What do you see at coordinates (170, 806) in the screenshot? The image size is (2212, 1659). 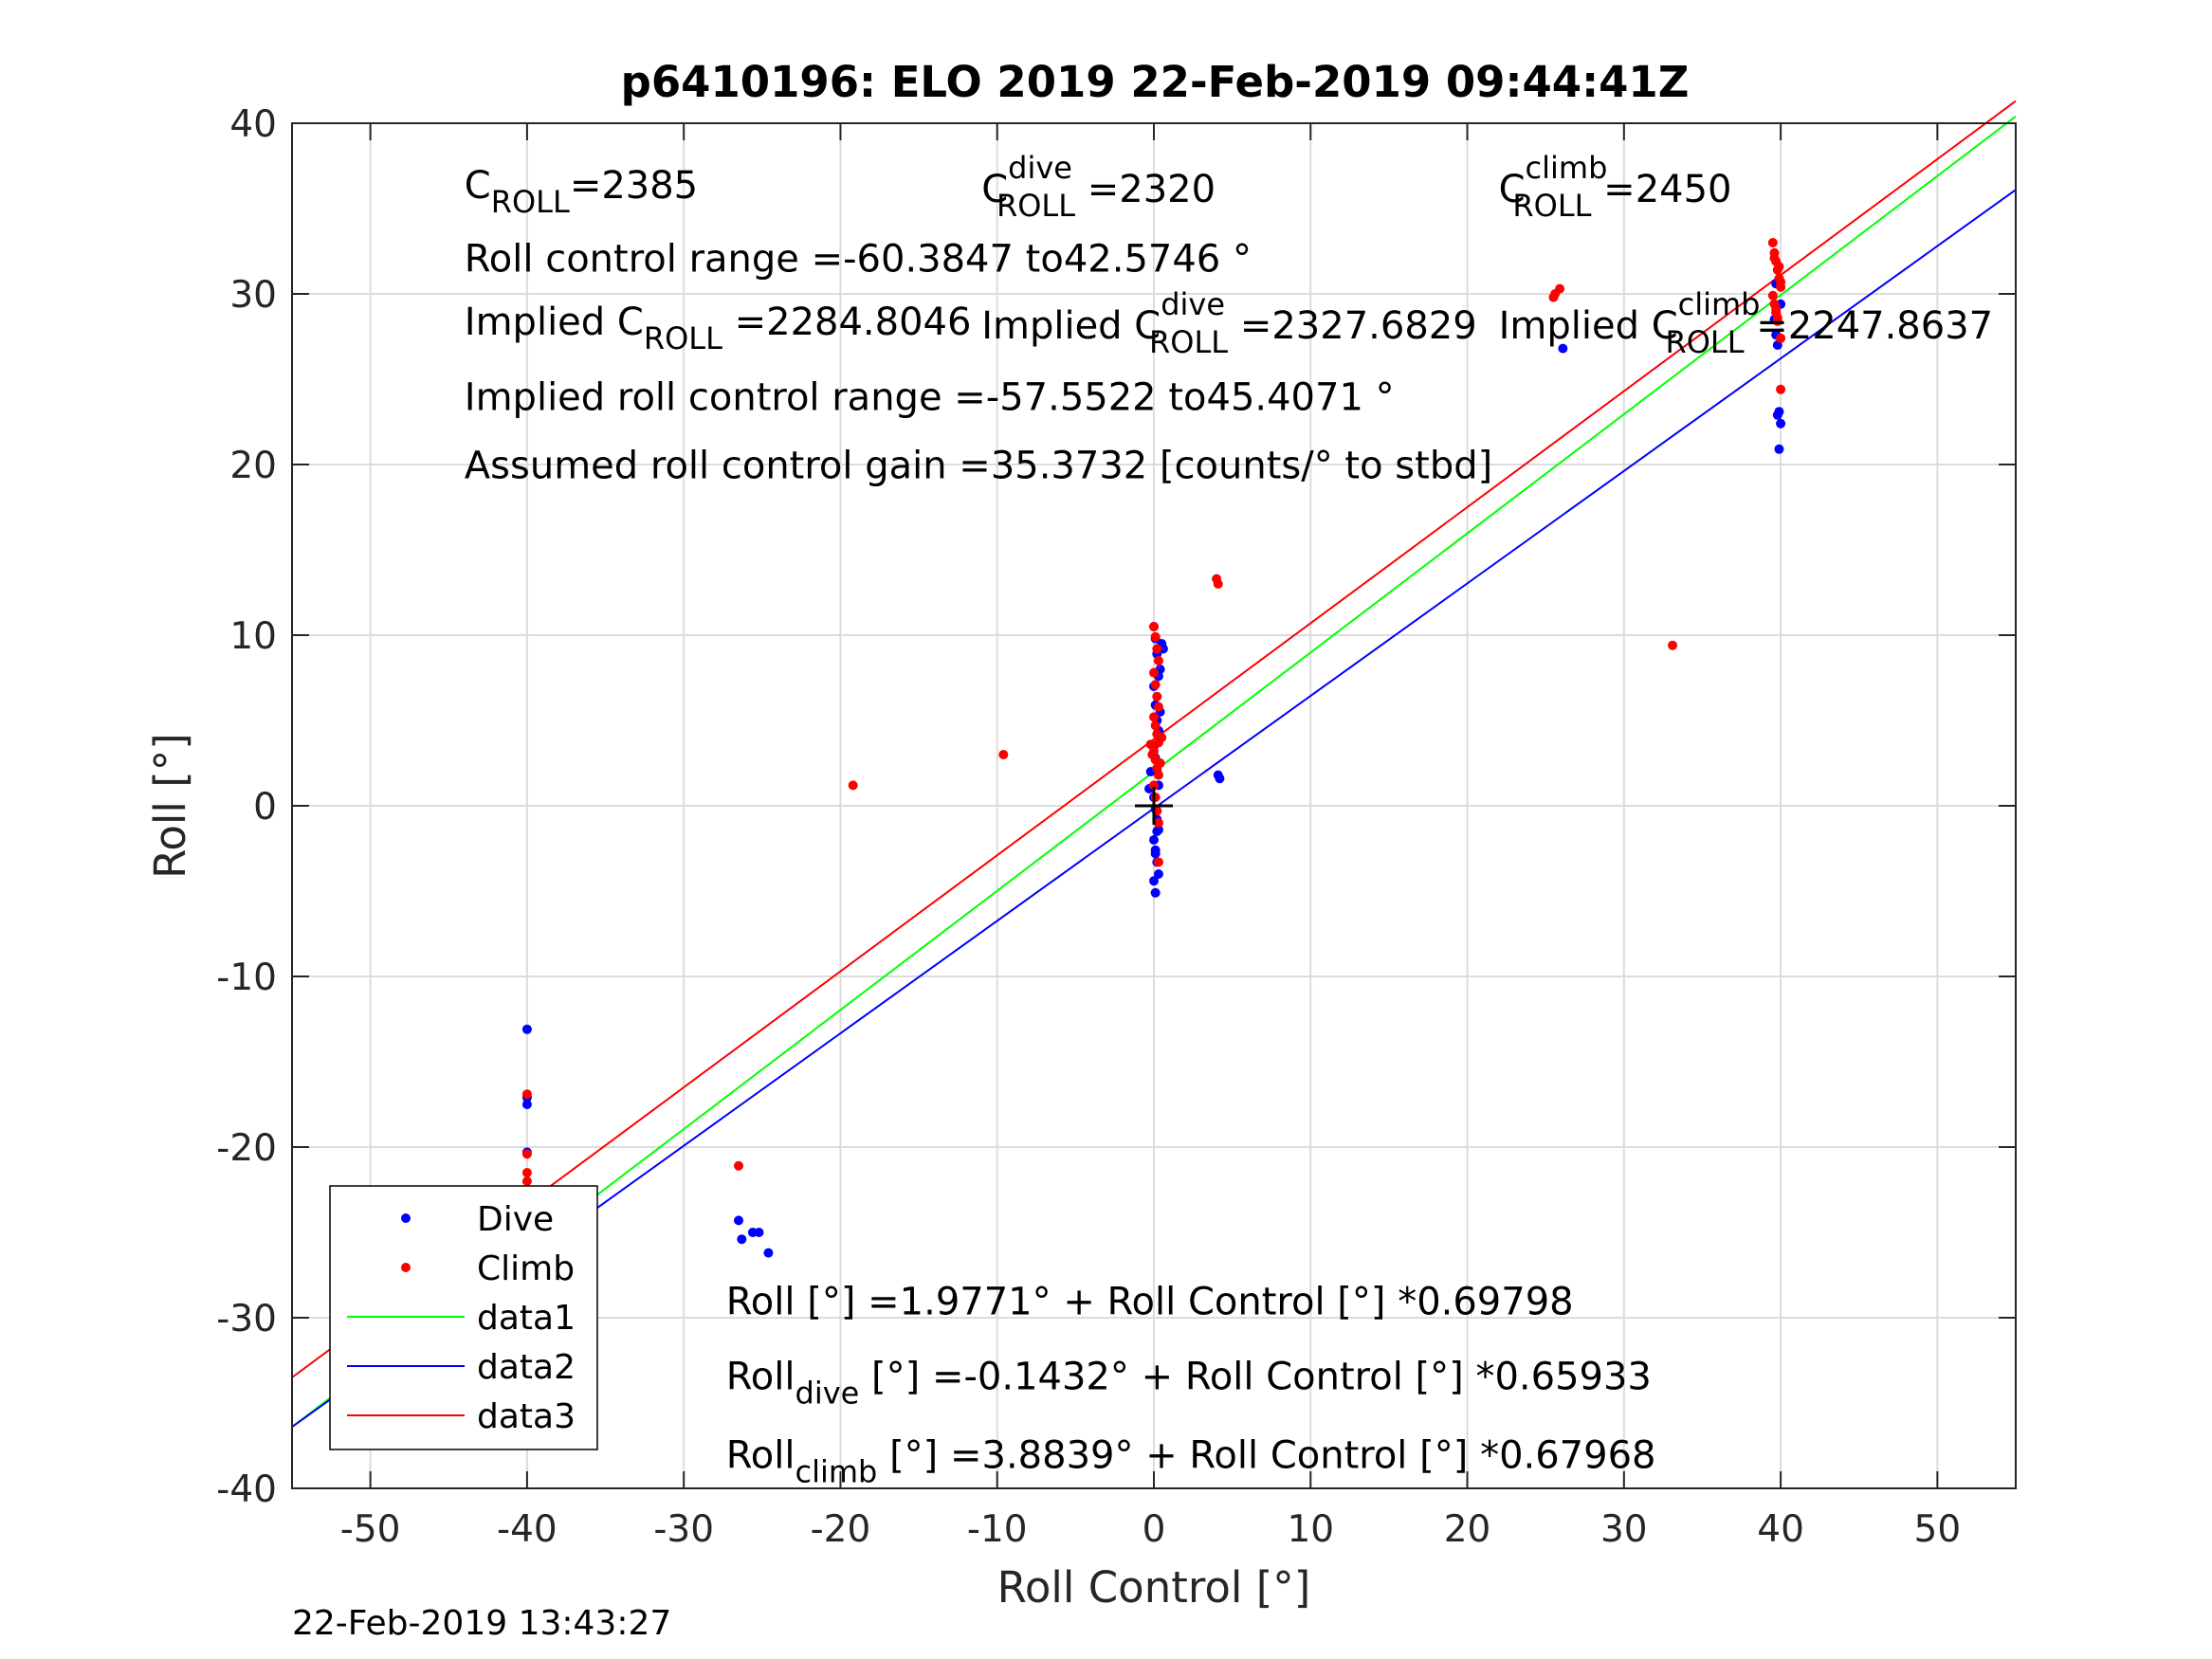 I see `y-axis-label: Roll [°]` at bounding box center [170, 806].